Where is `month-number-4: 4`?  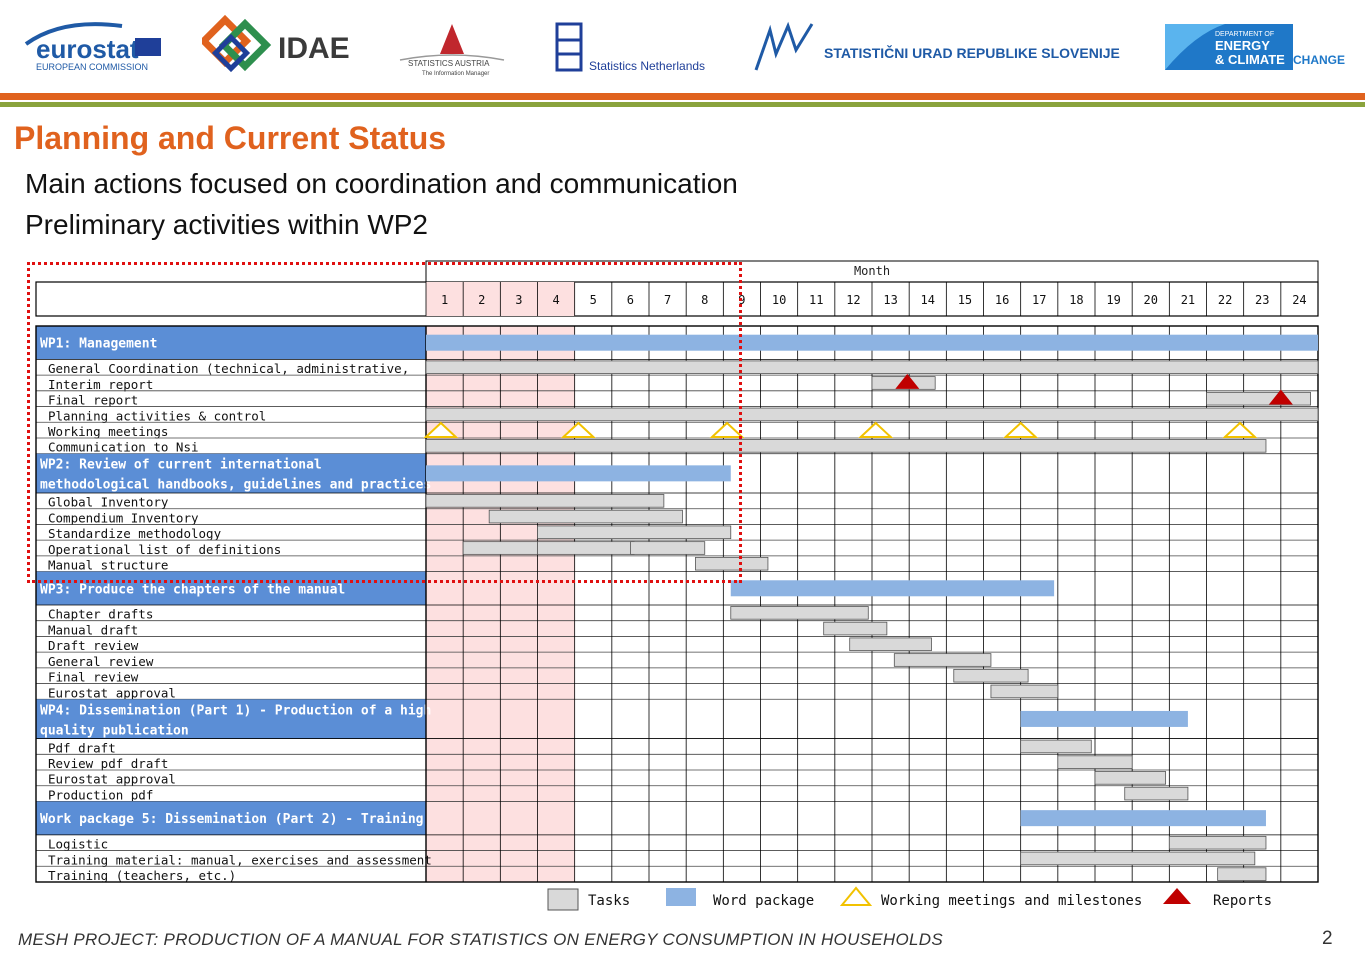
month-number-4: 4 is located at coordinates (555, 300).